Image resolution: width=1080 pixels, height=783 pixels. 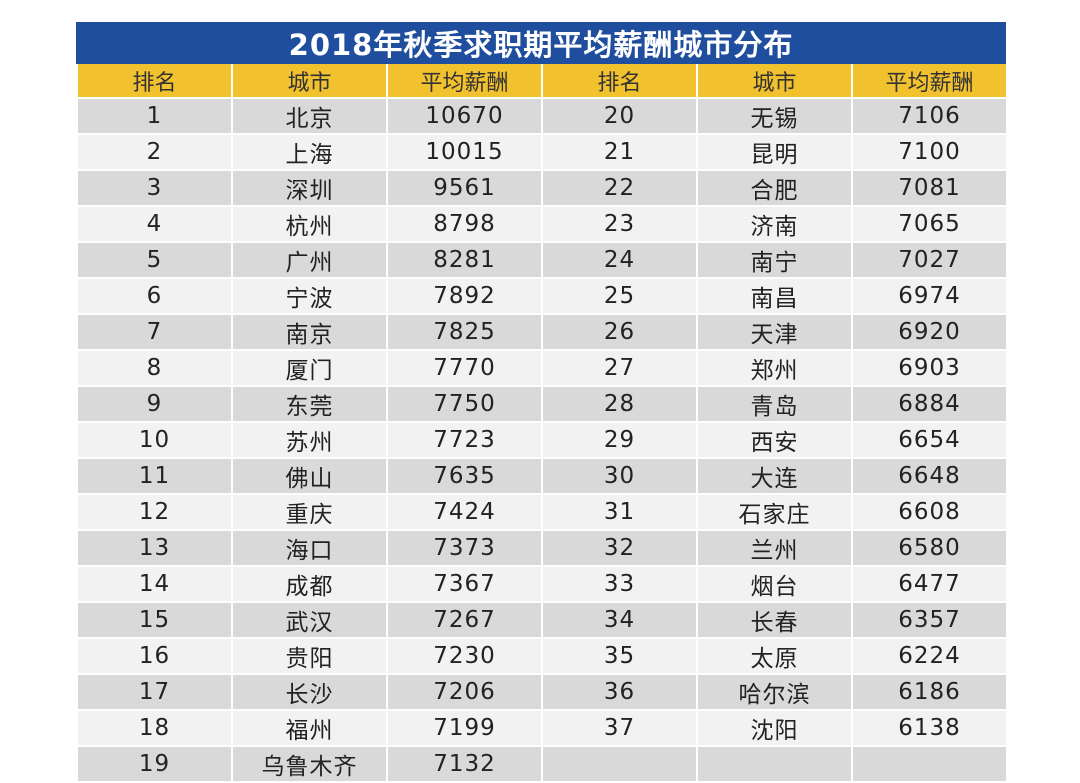 I want to click on cell-rank-right: 33, so click(x=619, y=584).